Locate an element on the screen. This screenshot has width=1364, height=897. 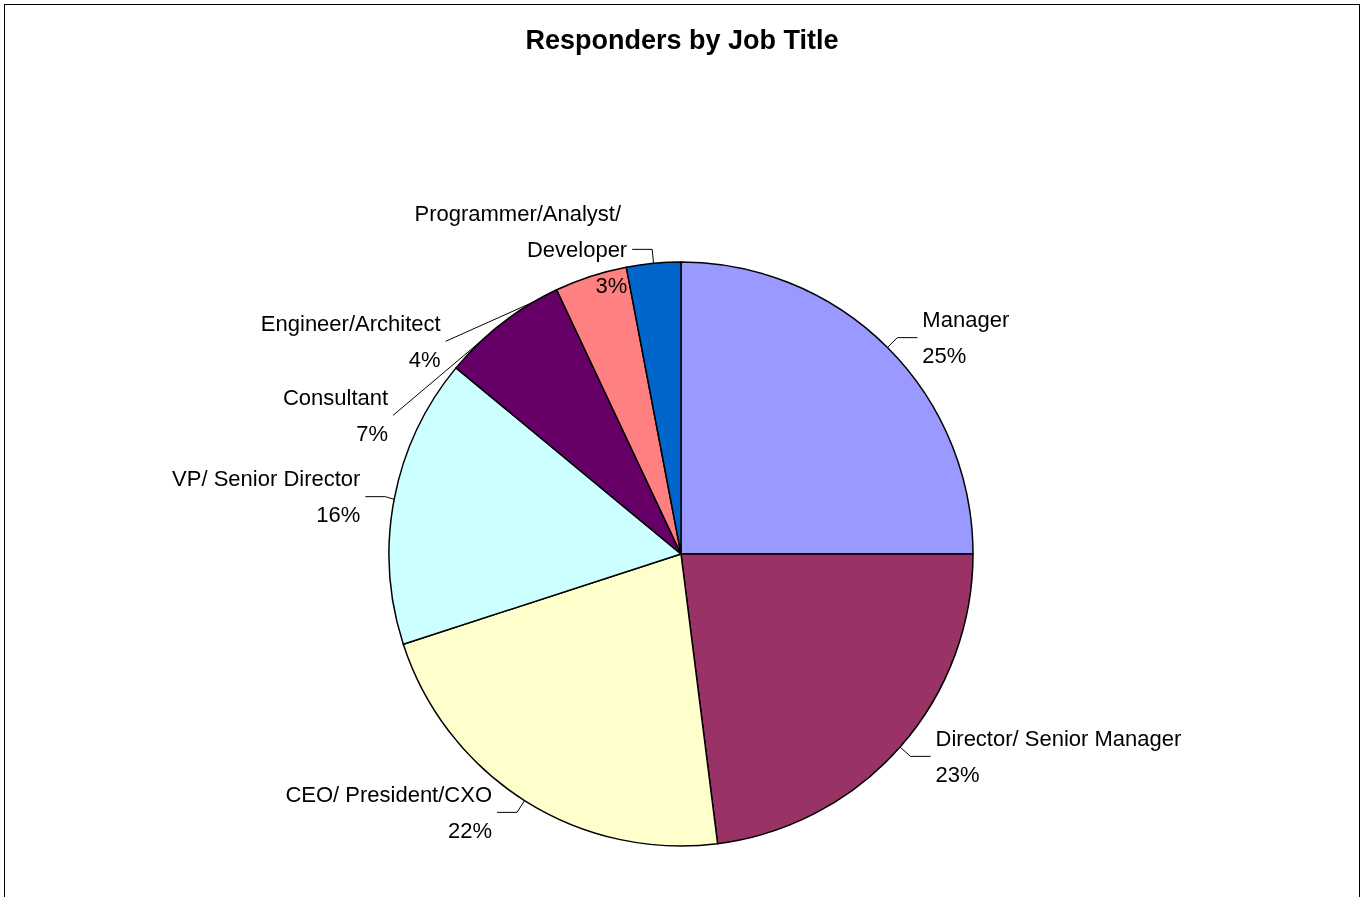
data-label: 25% is located at coordinates (944, 356).